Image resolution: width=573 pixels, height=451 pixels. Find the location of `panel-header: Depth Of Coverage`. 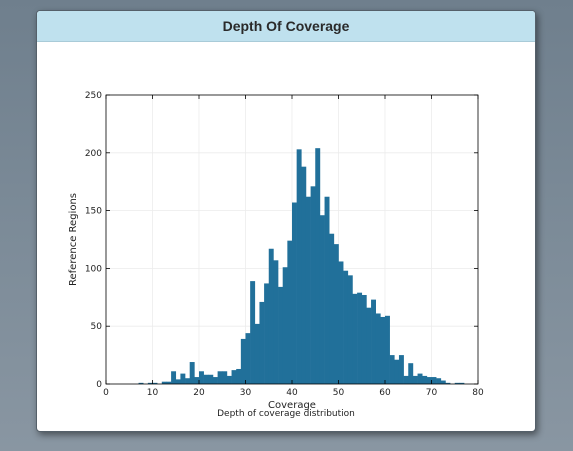

panel-header: Depth Of Coverage is located at coordinates (286, 26).